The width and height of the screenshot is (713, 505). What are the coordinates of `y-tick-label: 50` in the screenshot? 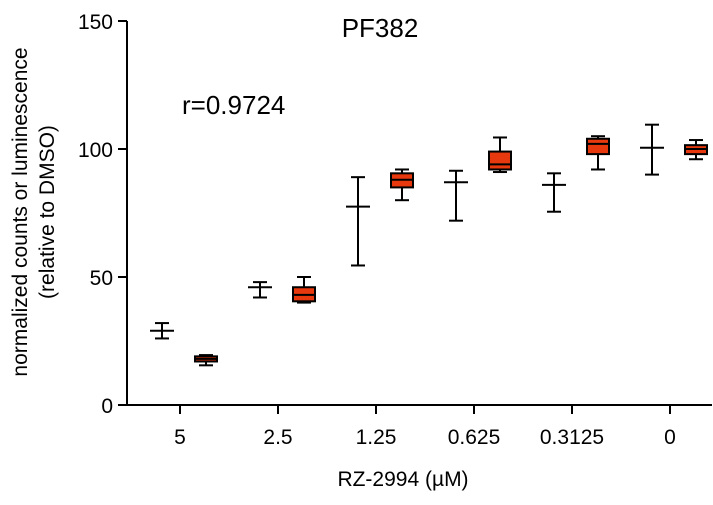 It's located at (101, 278).